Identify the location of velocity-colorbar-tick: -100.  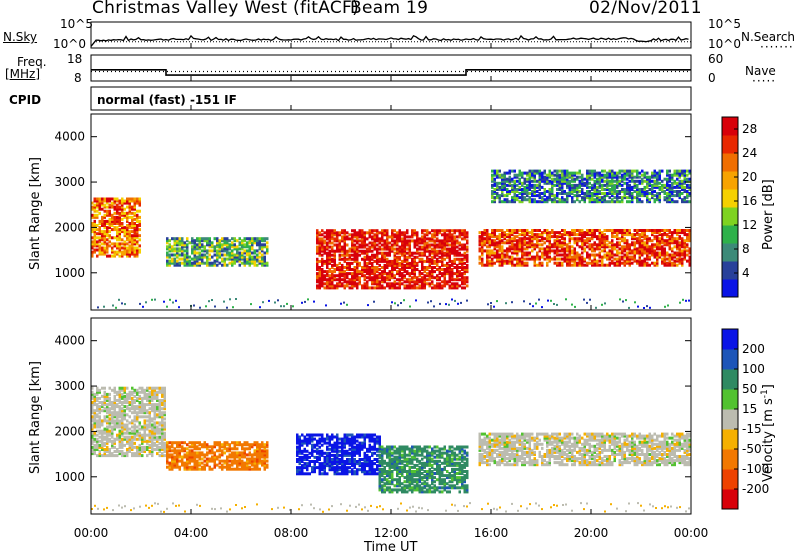
(755, 469).